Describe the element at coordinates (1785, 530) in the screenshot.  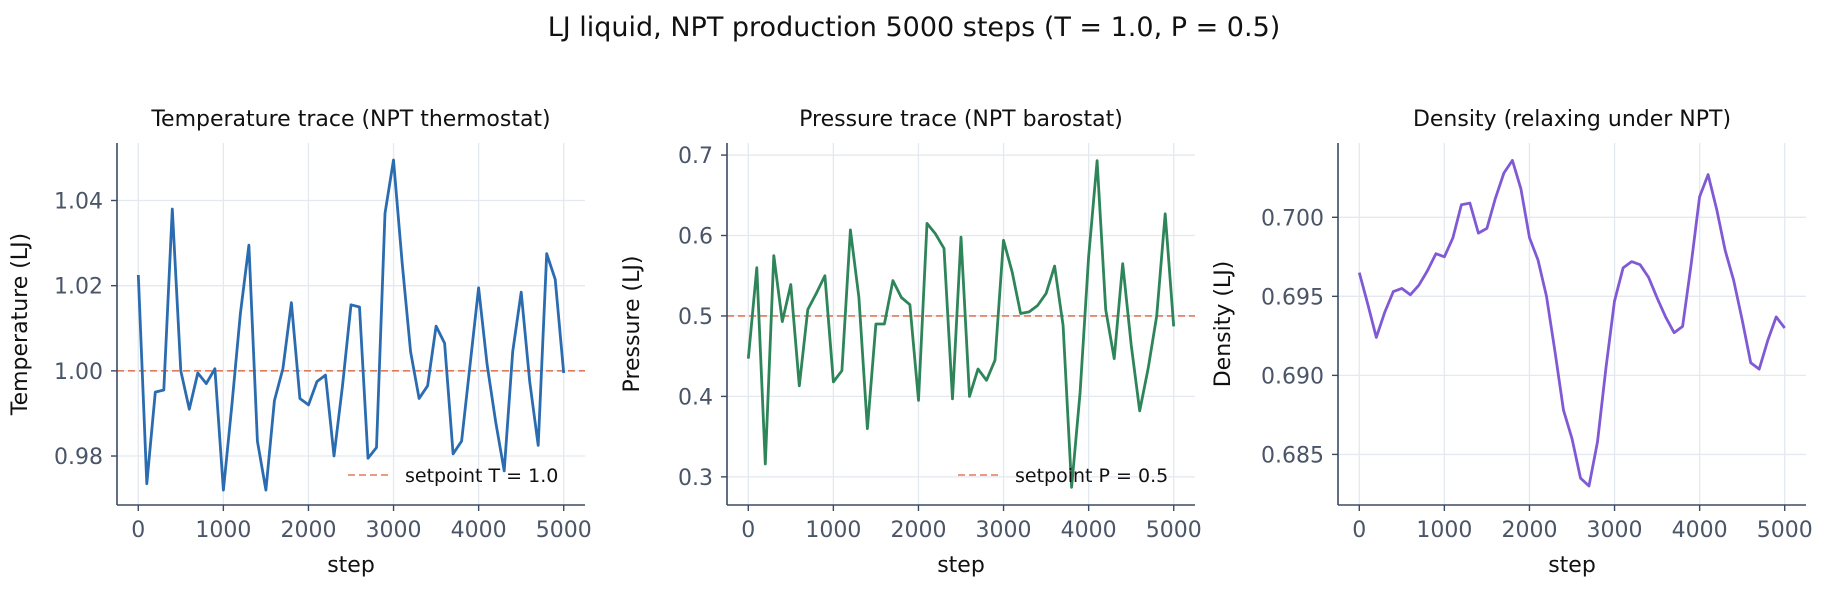
I see `density-xtick-label-5: 5000` at that location.